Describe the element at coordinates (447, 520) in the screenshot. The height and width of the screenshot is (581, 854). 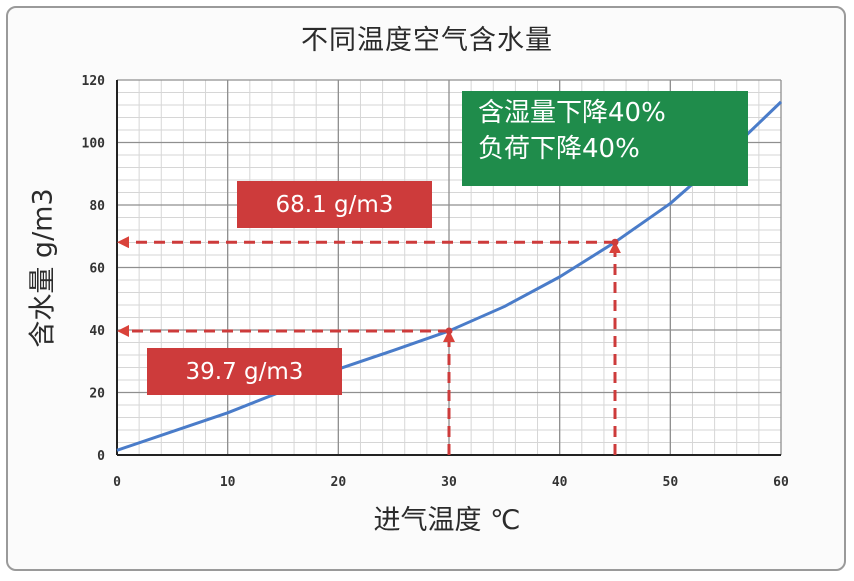
I see `x-axis-label: 进气温度 ℃` at that location.